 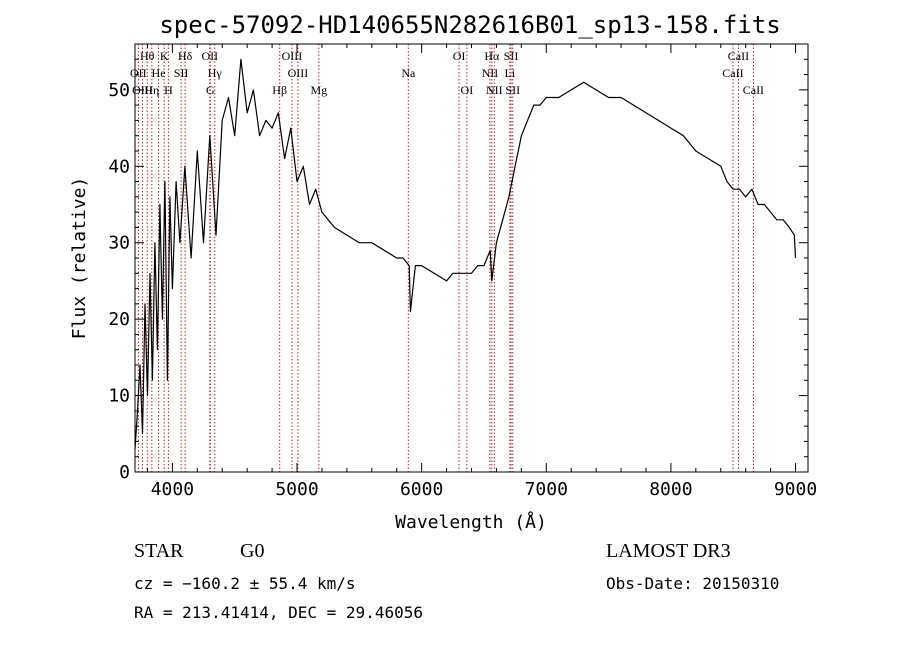 I want to click on marker-label: Hα, so click(x=492, y=56).